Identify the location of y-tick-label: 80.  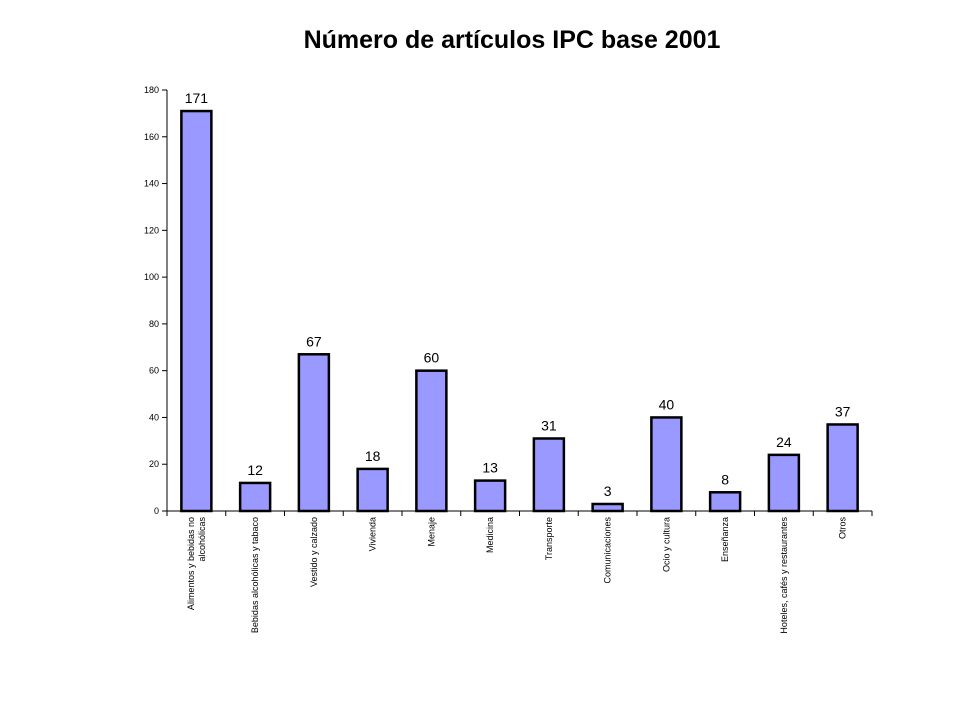
(154, 324).